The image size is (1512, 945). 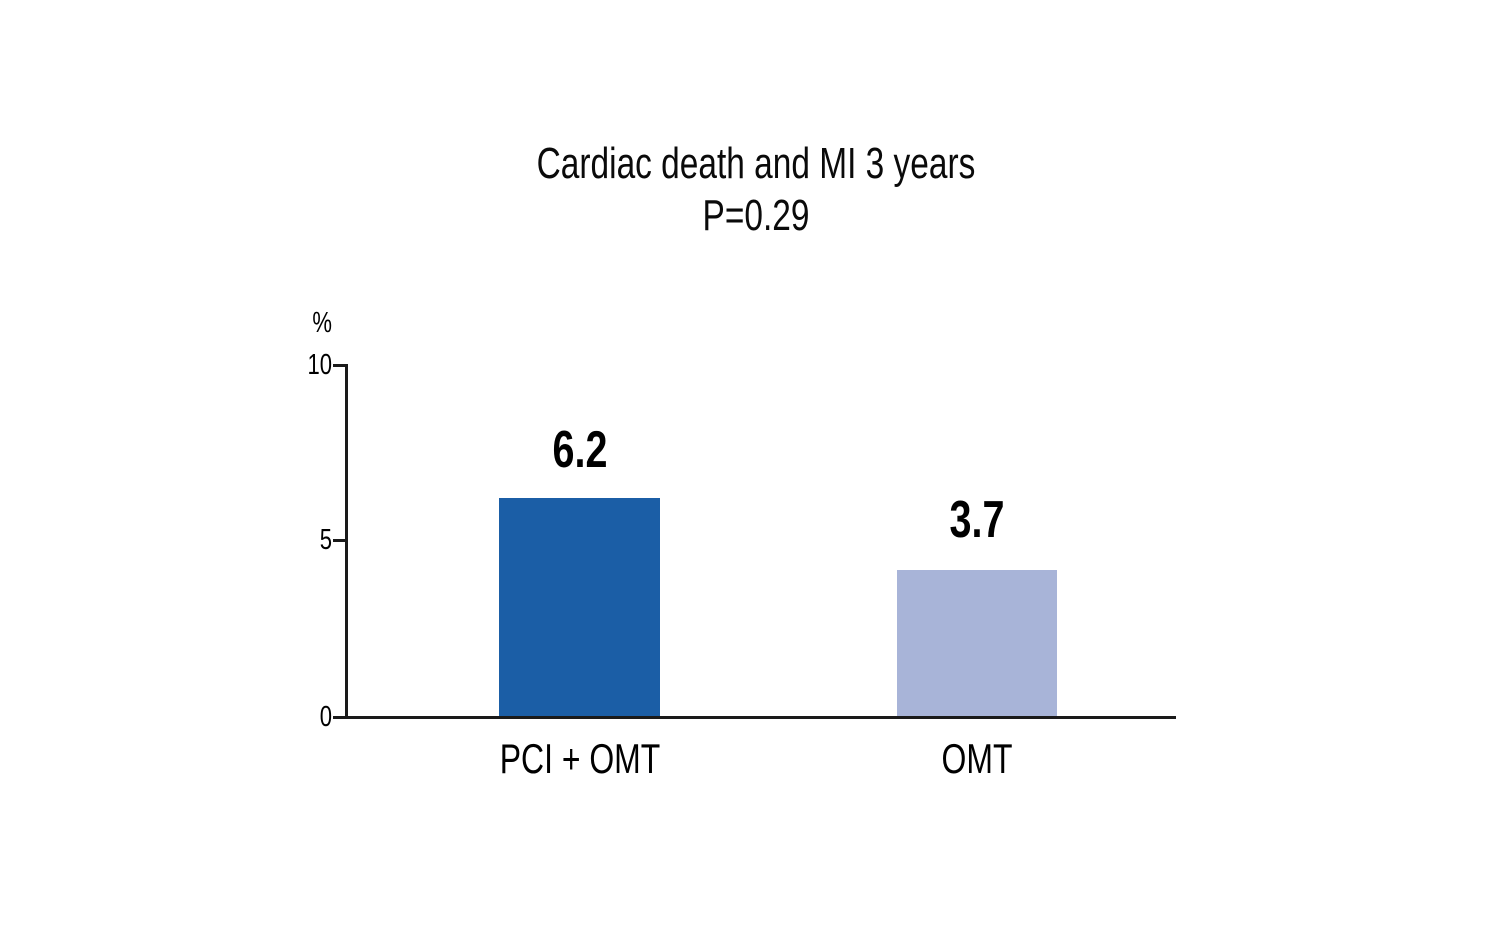 I want to click on chart-title: Cardiac death and MI 3 years, so click(x=756, y=163).